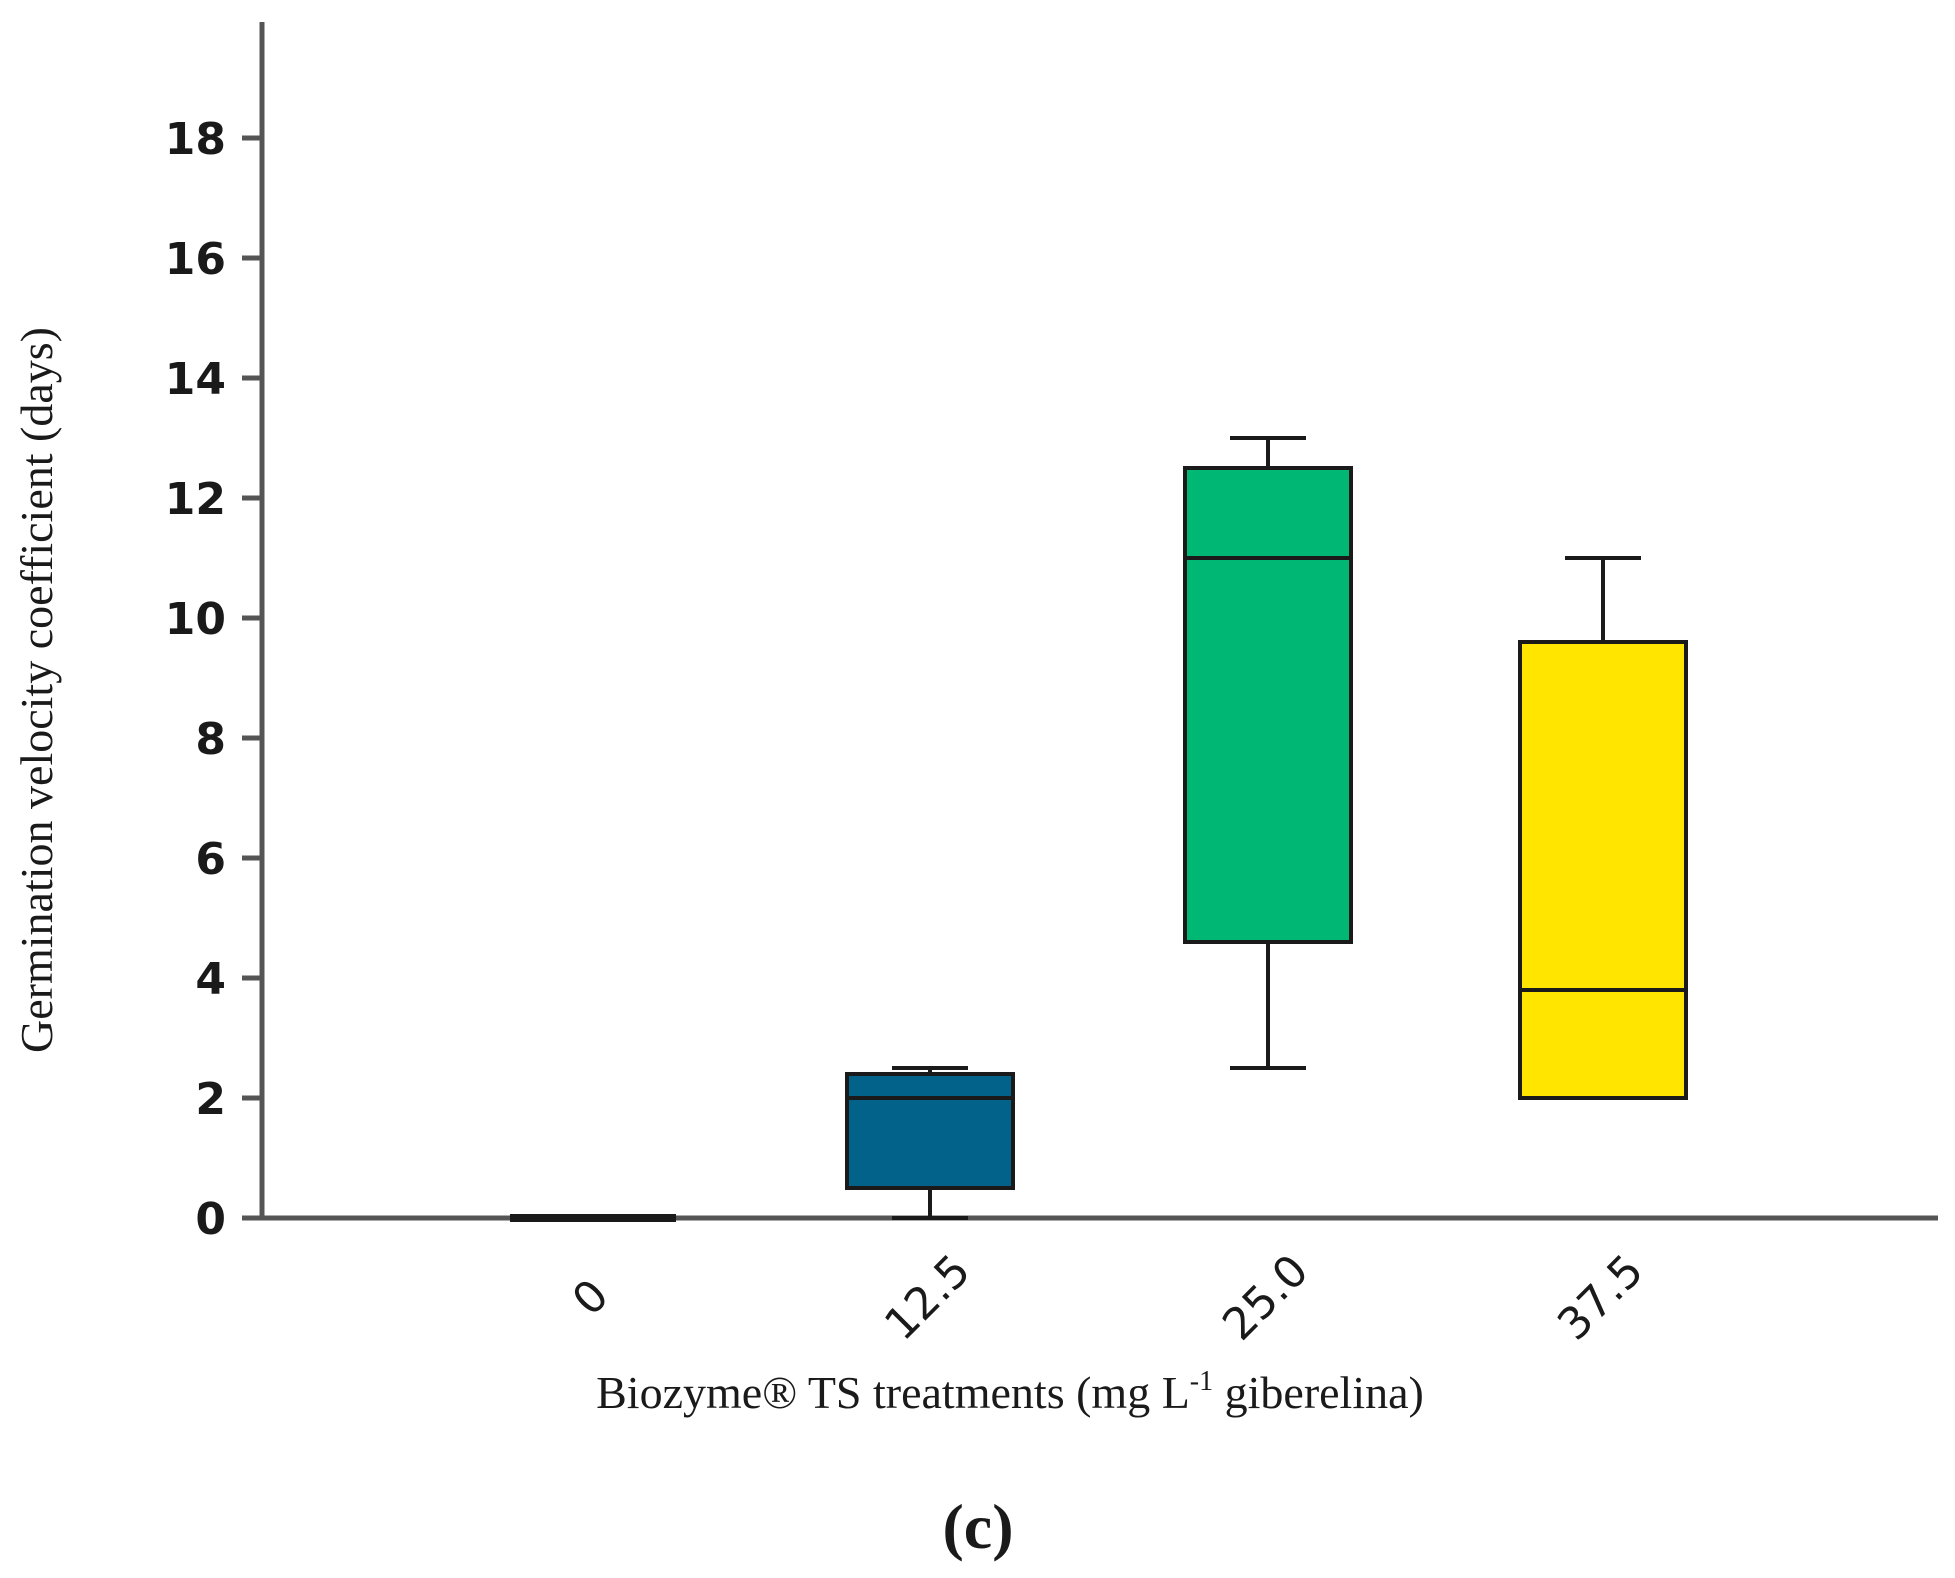  What do you see at coordinates (36, 690) in the screenshot?
I see `y-axis-title: Germination velocity coefficient (days)` at bounding box center [36, 690].